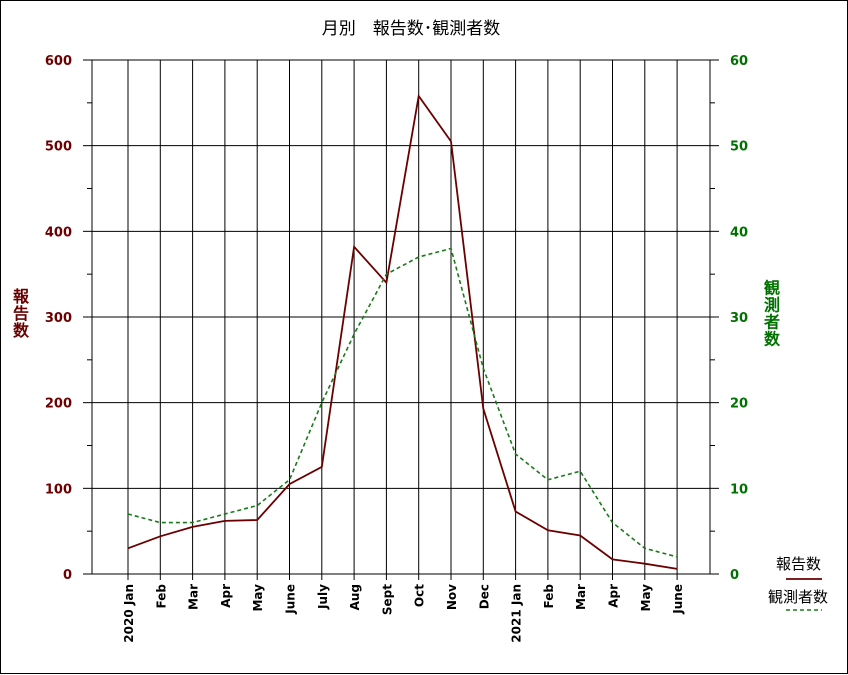 The height and width of the screenshot is (675, 848). What do you see at coordinates (739, 61) in the screenshot?
I see `right-tick-label: 60` at bounding box center [739, 61].